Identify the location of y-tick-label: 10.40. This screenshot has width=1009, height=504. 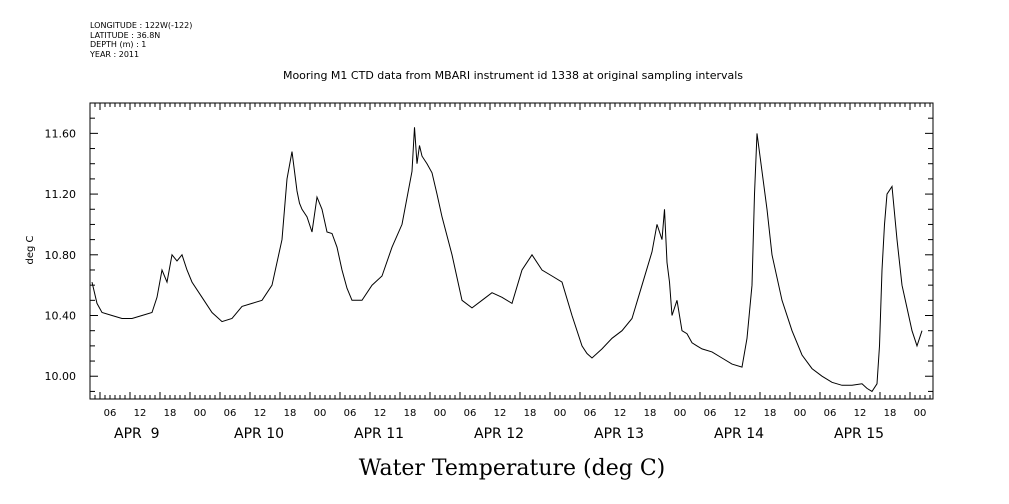
(61, 316).